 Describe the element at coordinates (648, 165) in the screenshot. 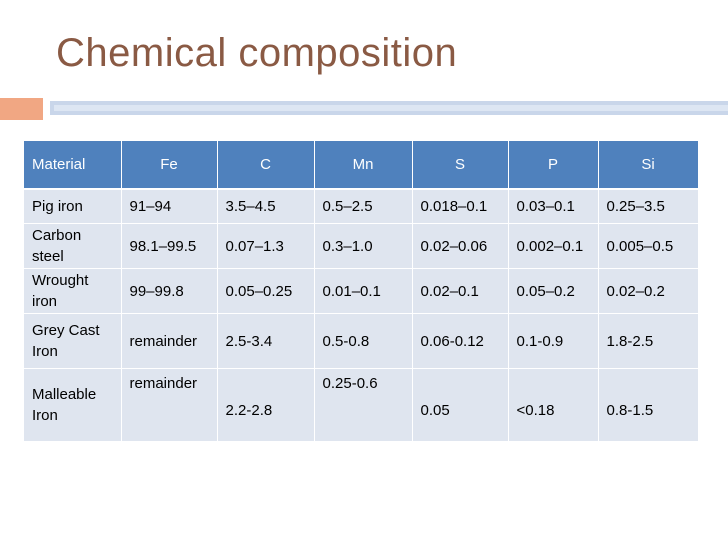

I see `column-header-si: Si` at that location.